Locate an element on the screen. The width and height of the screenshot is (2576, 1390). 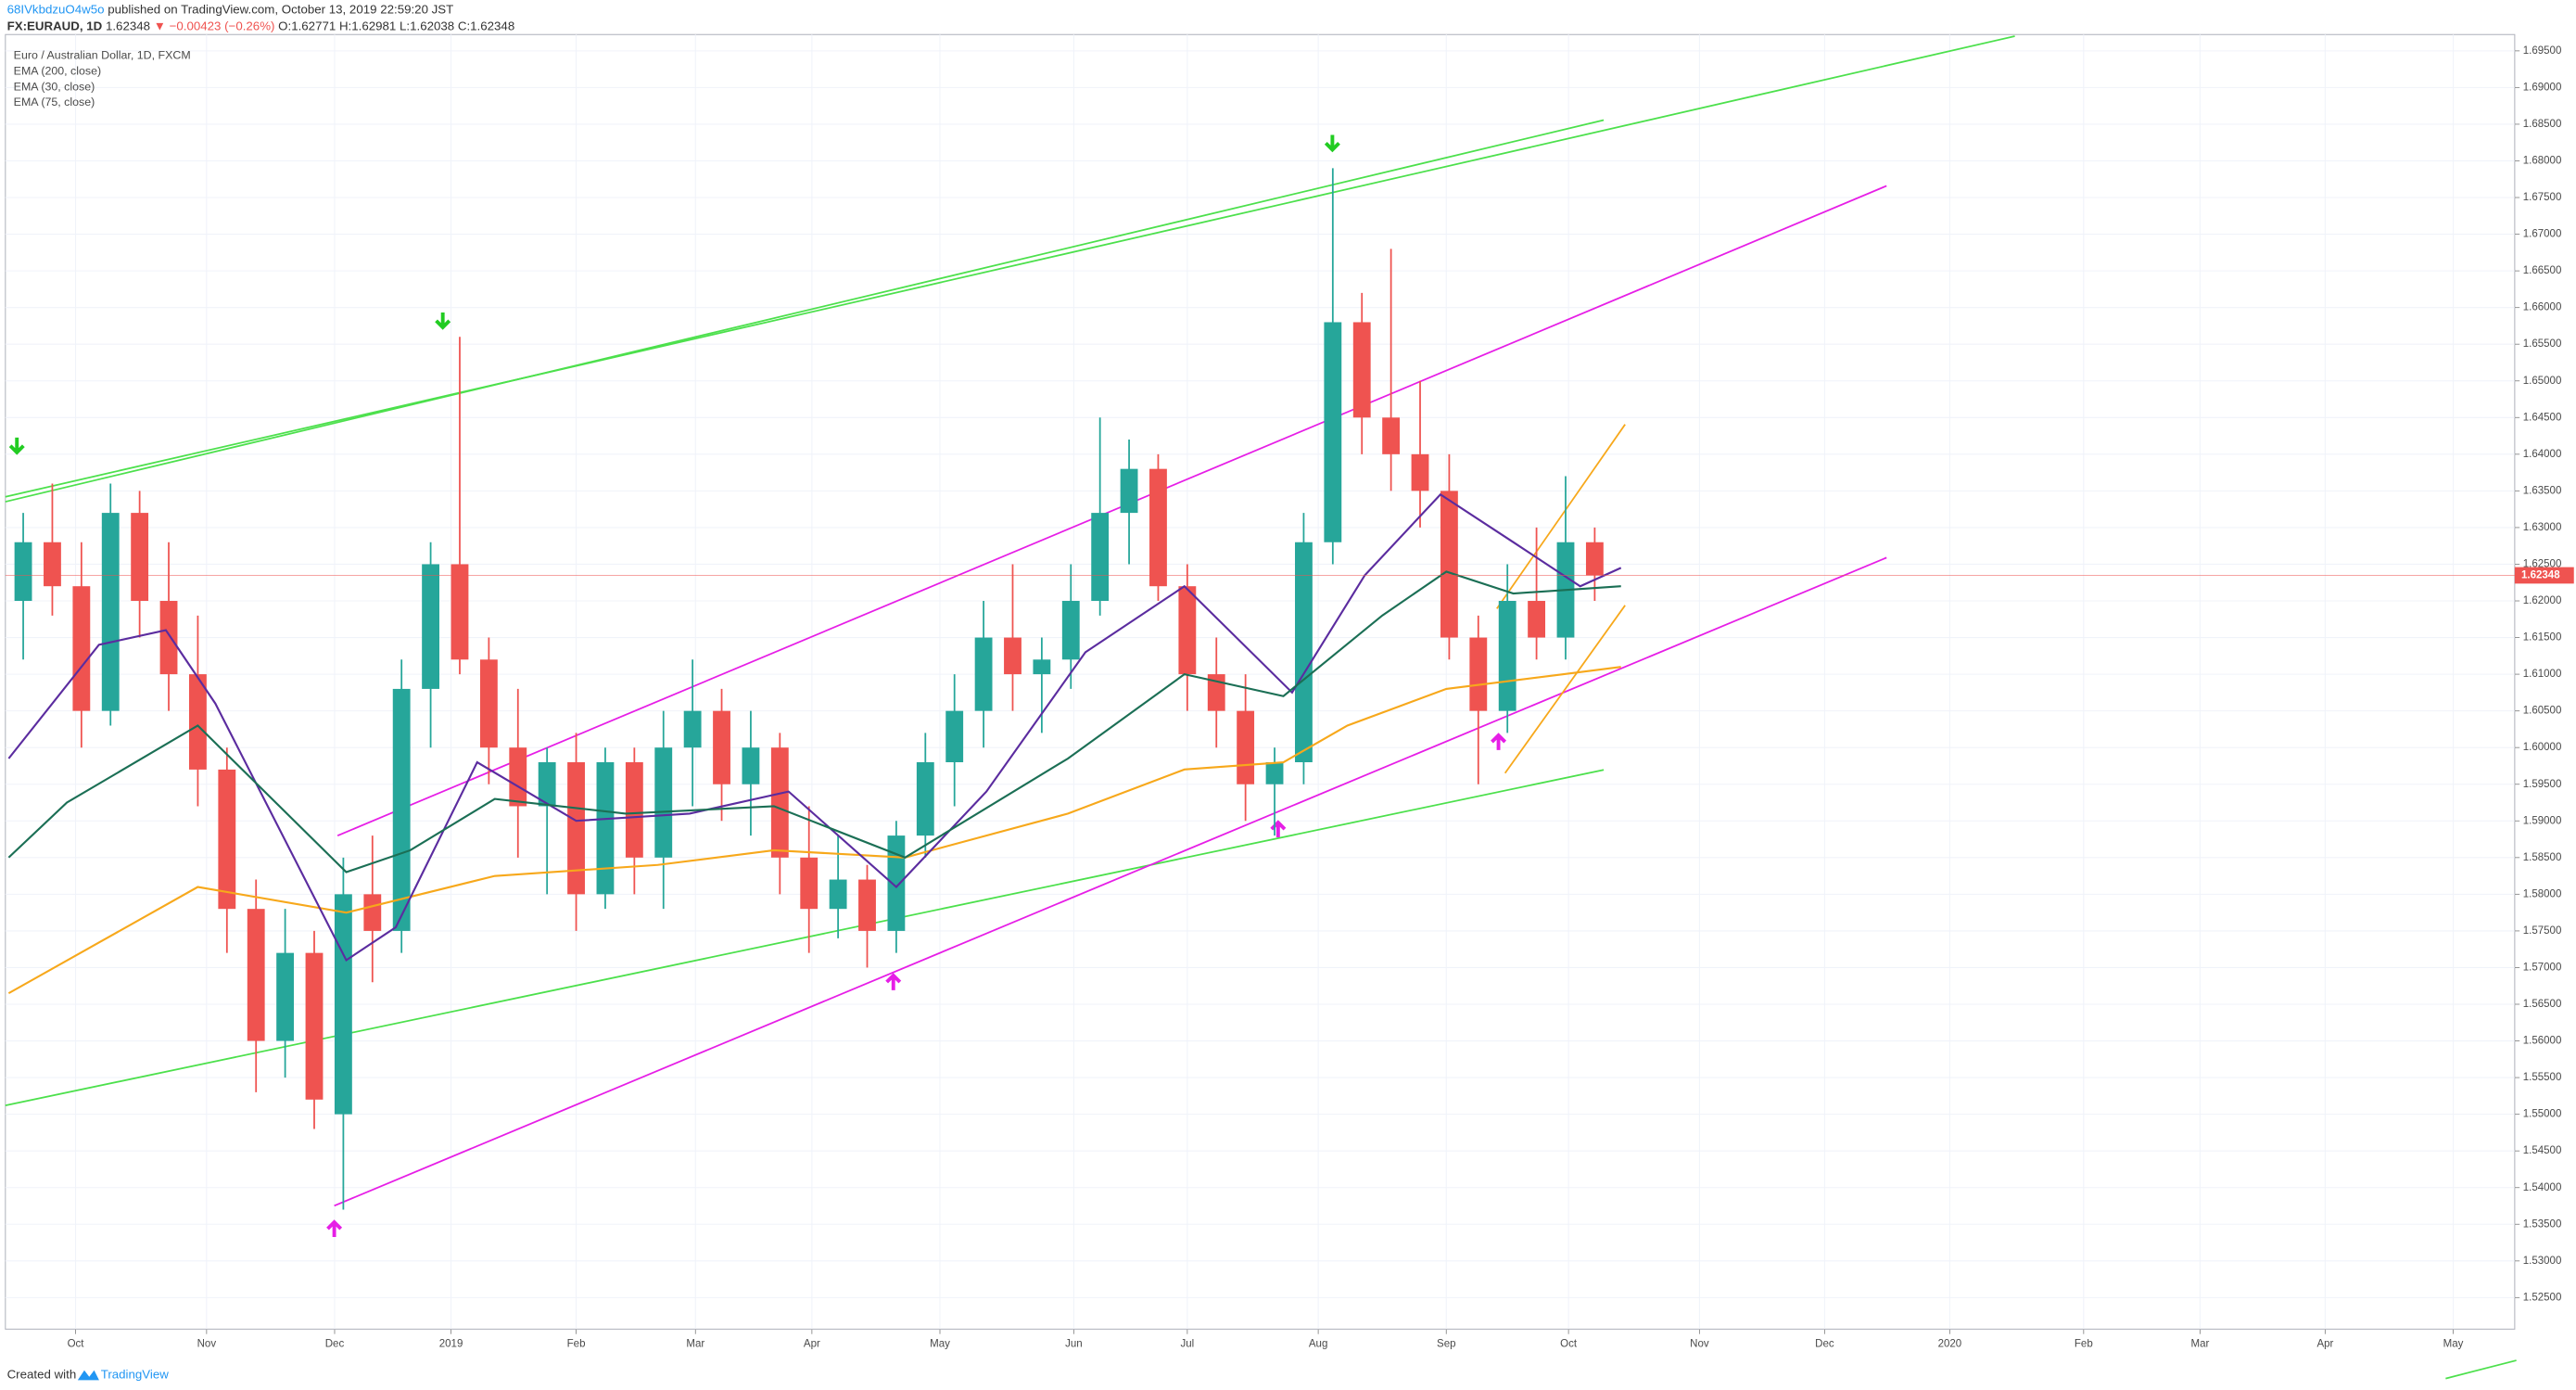
y-tick-label: 1.65000 is located at coordinates (2542, 381).